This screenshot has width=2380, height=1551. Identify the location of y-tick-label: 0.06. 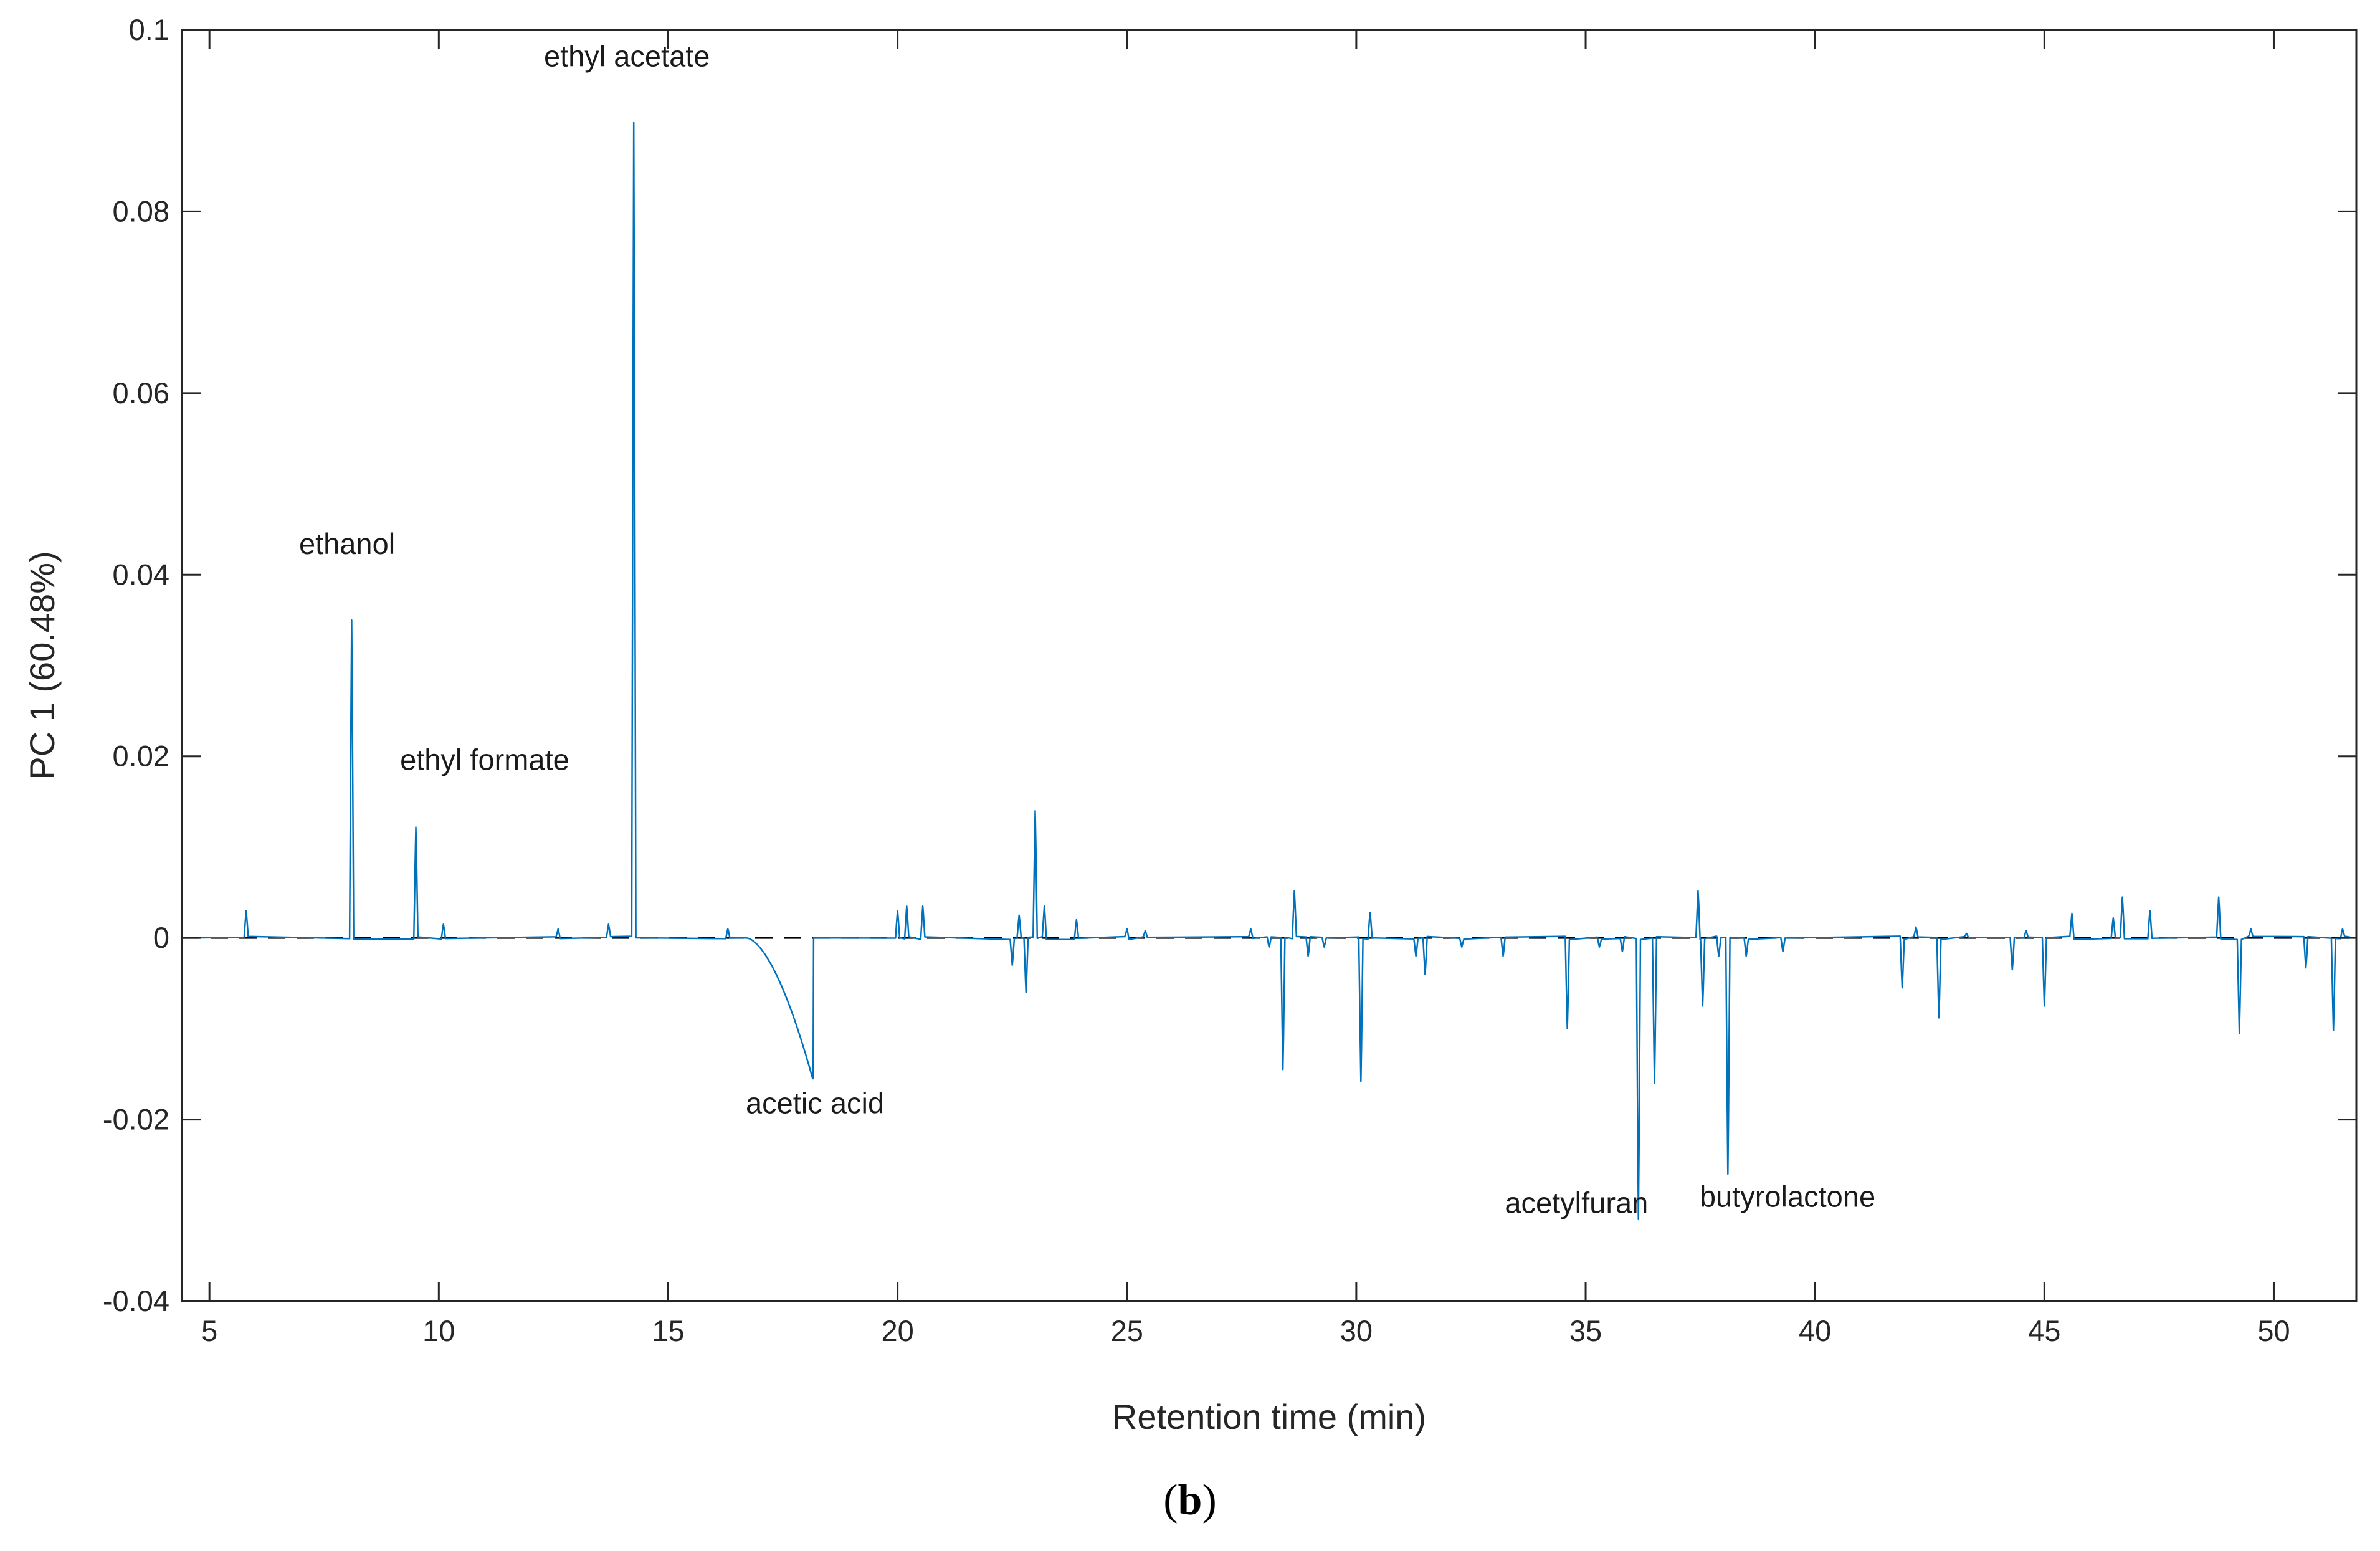
(141, 392).